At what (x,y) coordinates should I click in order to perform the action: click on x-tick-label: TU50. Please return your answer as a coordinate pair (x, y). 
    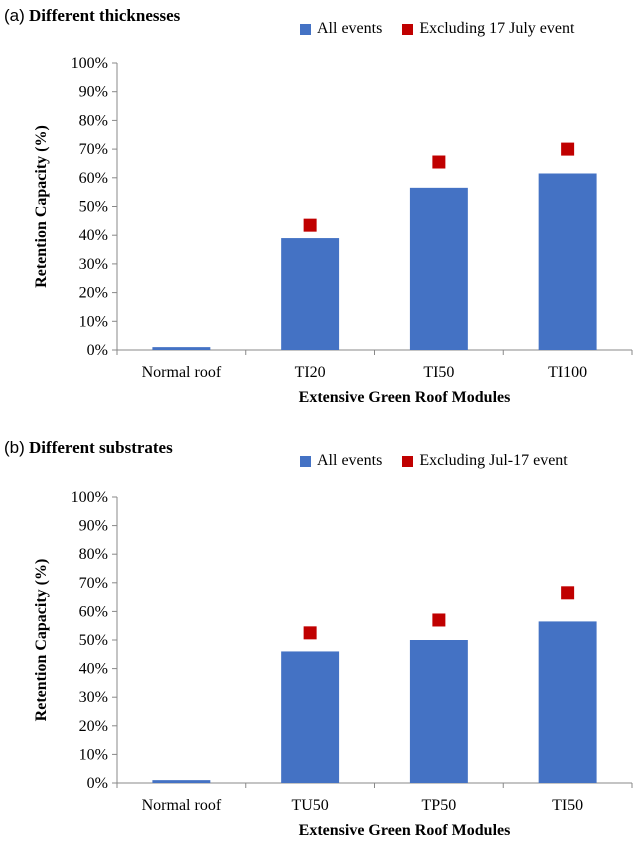
    Looking at the image, I should click on (309, 805).